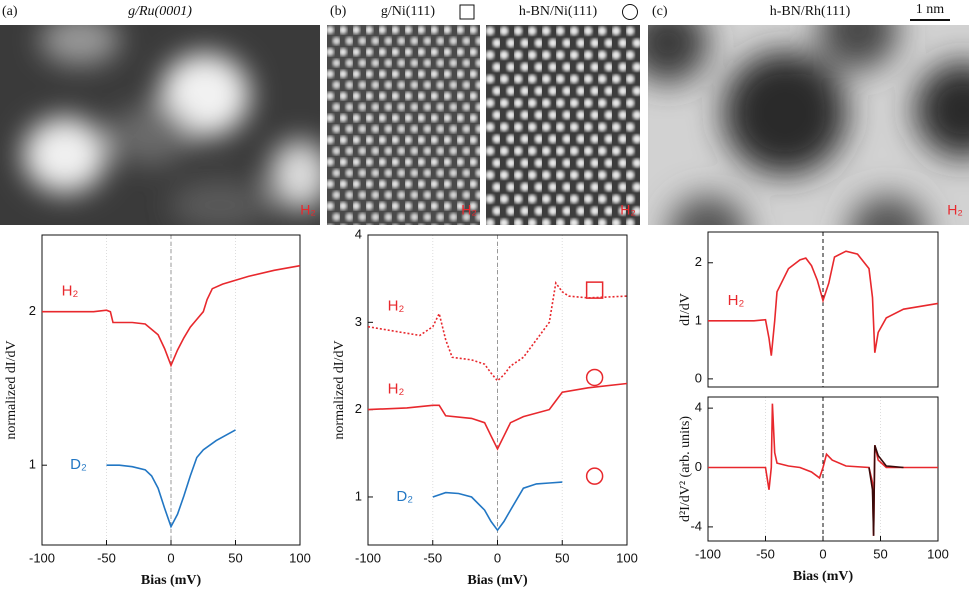 Image resolution: width=969 pixels, height=590 pixels. I want to click on image-title: h-BN/Rh(111), so click(810, 11).